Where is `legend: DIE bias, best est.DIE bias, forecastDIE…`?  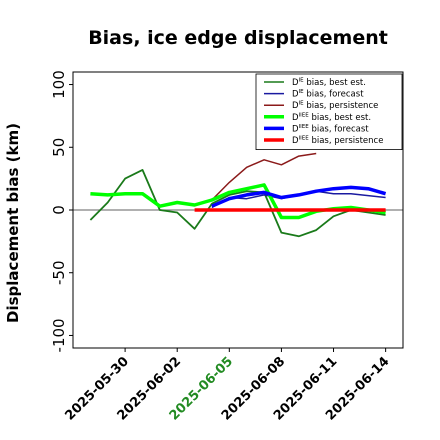
legend: DIE bias, best est.DIE bias, forecastDIE… is located at coordinates (329, 111).